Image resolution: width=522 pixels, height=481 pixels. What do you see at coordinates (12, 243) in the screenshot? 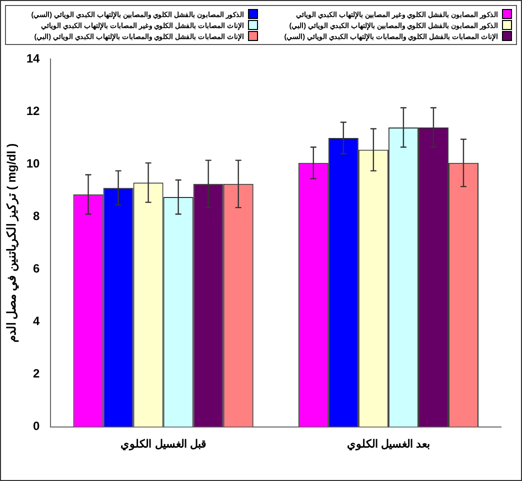
I see `y-axis-title: تركيز الكرياتنين في مصل الدم ( mg/dl )` at bounding box center [12, 243].